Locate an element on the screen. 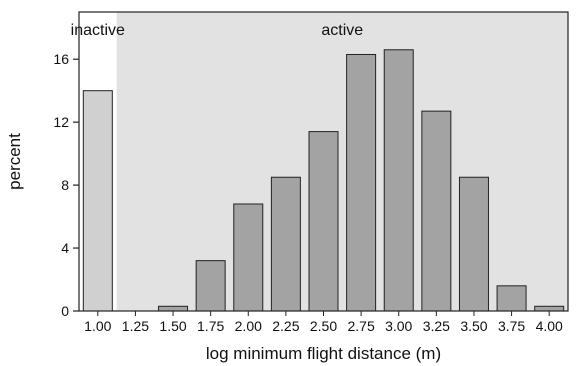 The height and width of the screenshot is (366, 578). y-tick-label: 8 is located at coordinates (65, 185).